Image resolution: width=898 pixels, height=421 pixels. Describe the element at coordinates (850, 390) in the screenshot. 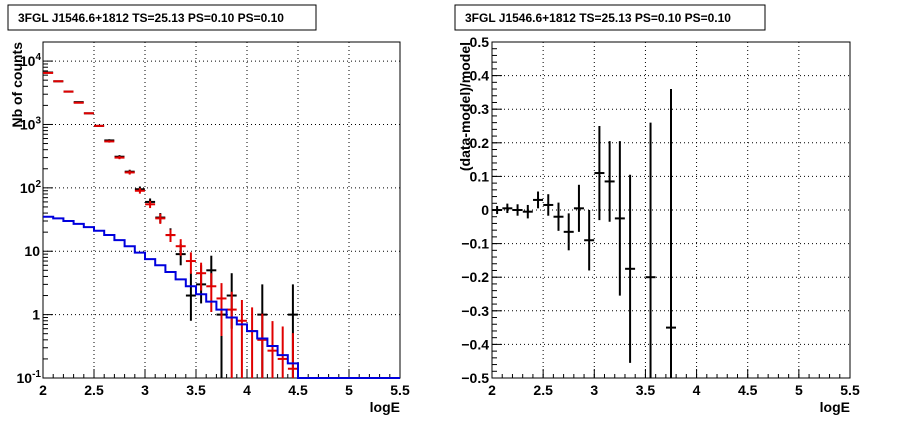

I see `right-x-tick-label: 5.5` at that location.